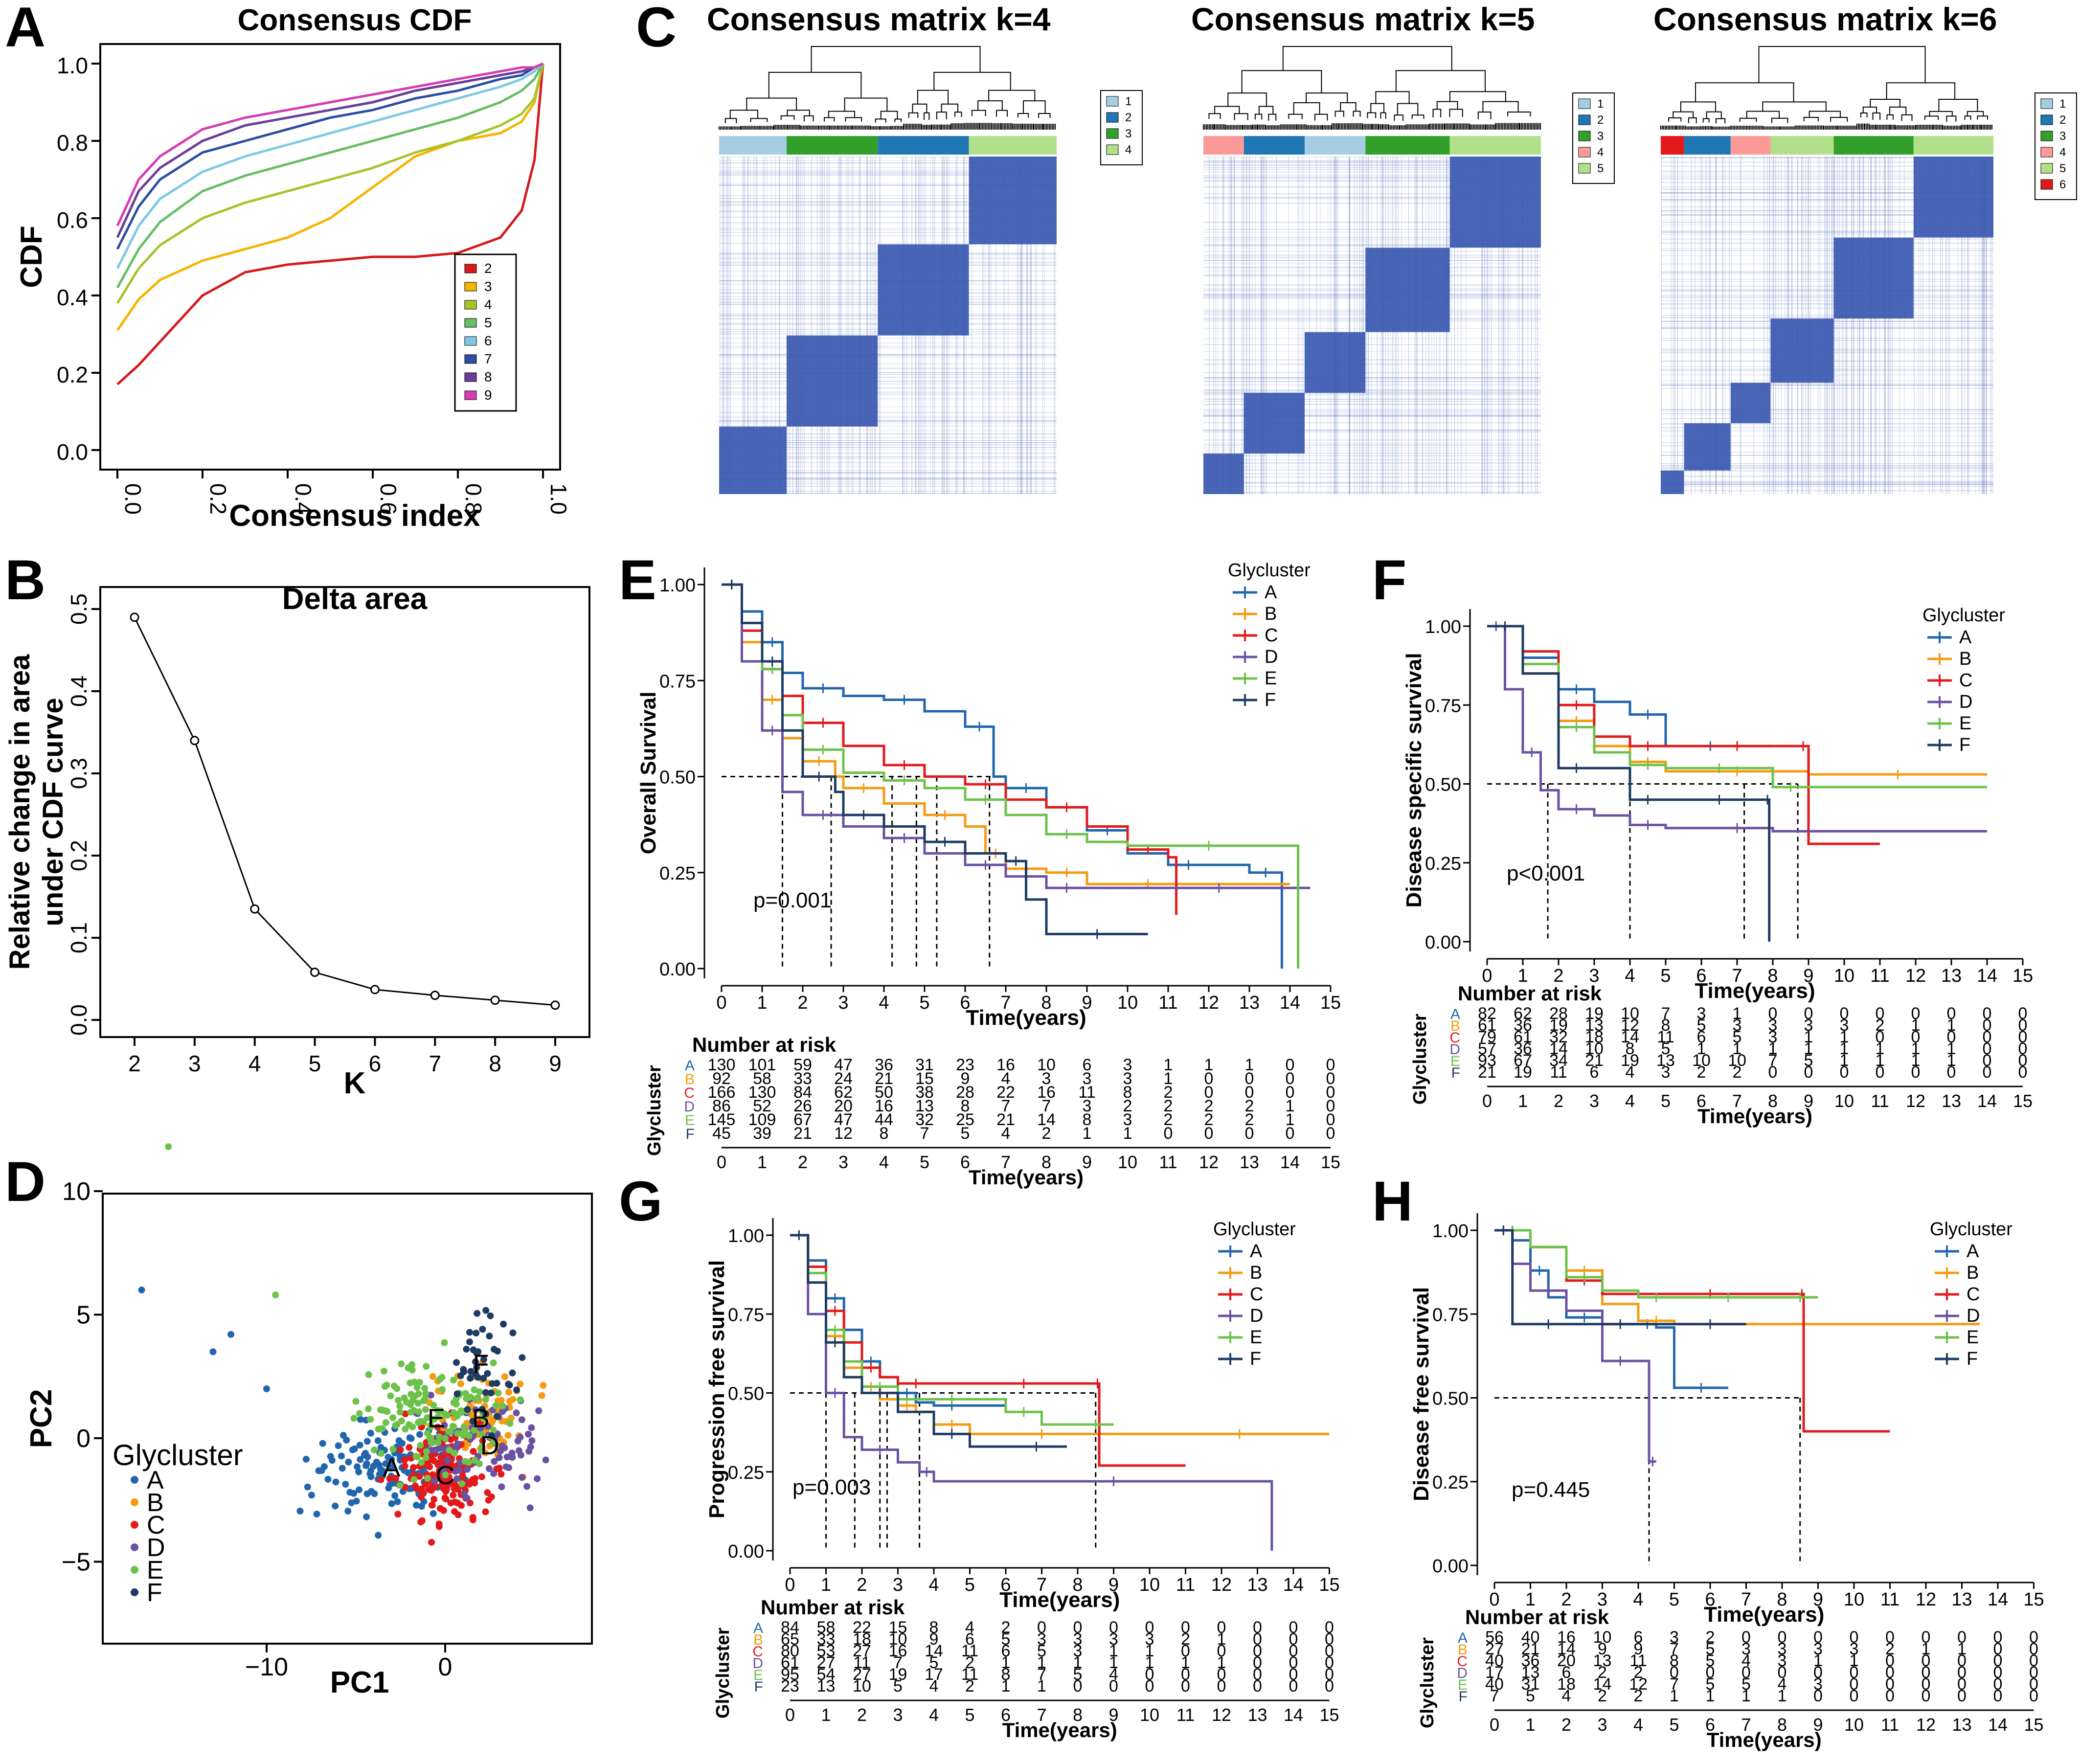  I want to click on risk-xtick-label: 0, so click(721, 1162).